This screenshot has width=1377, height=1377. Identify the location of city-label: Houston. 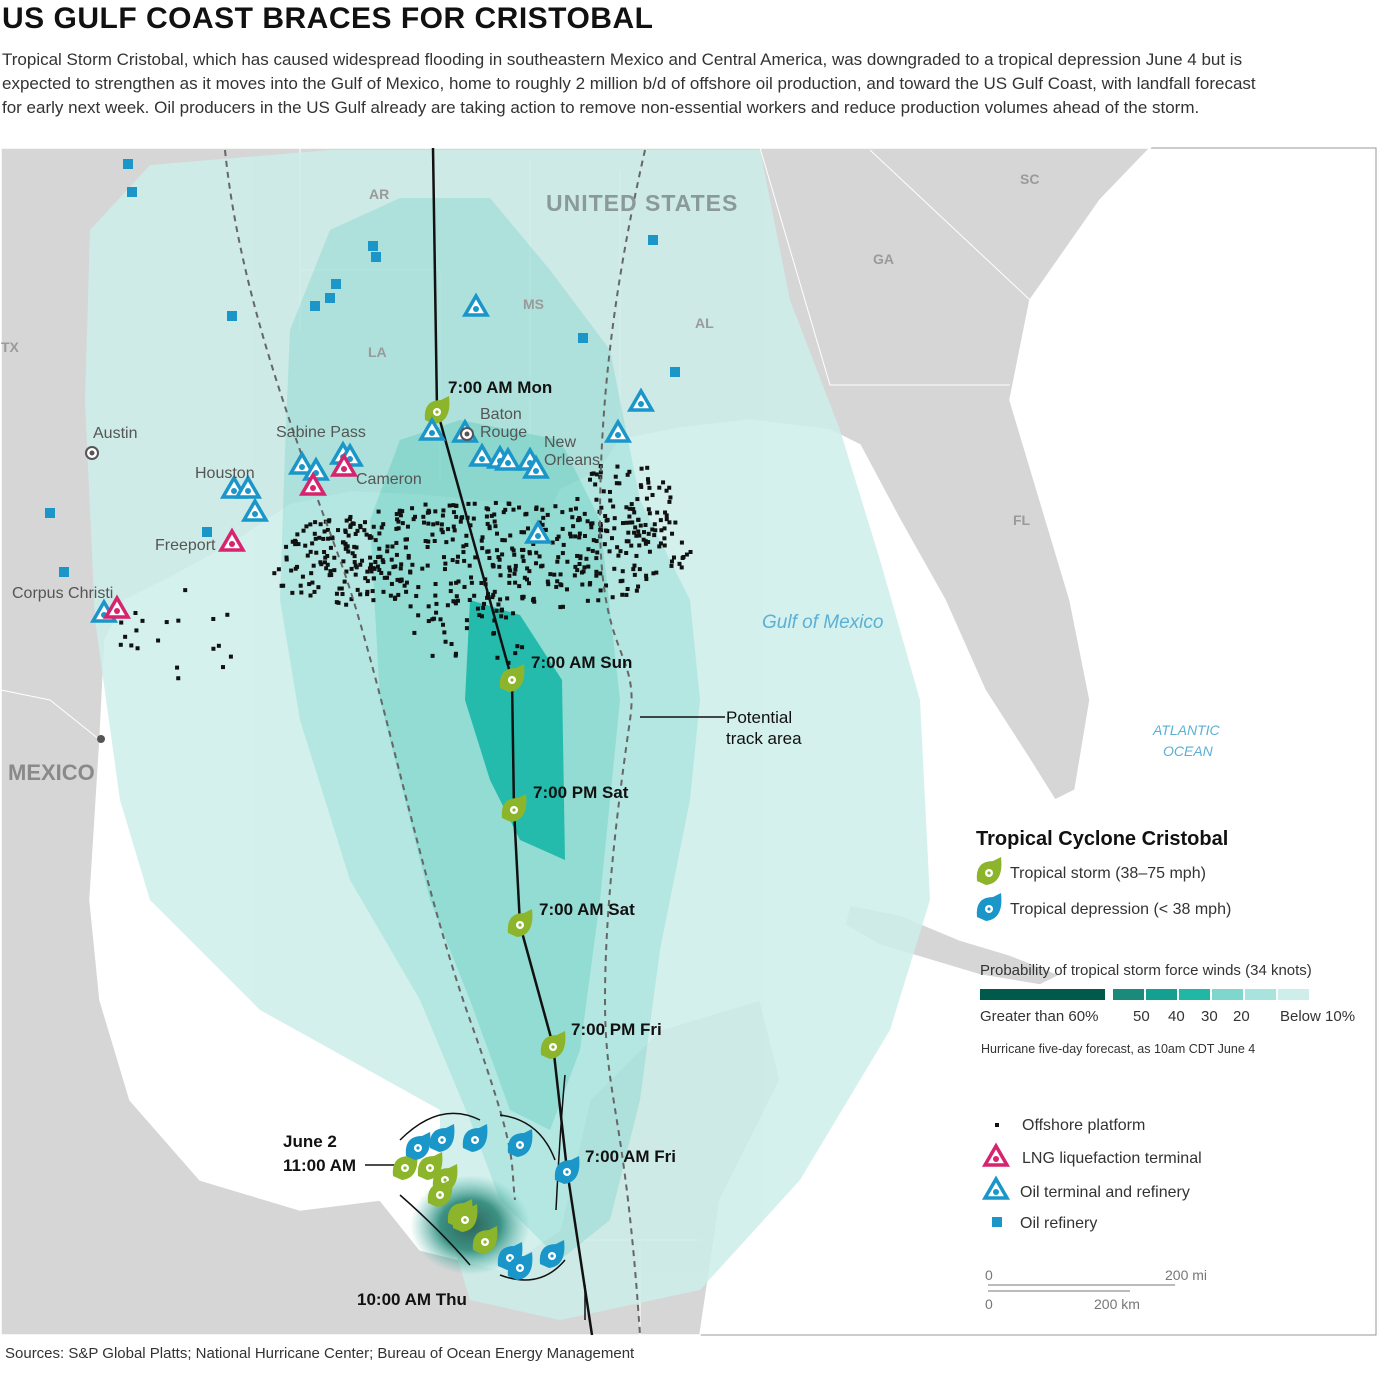
(225, 473).